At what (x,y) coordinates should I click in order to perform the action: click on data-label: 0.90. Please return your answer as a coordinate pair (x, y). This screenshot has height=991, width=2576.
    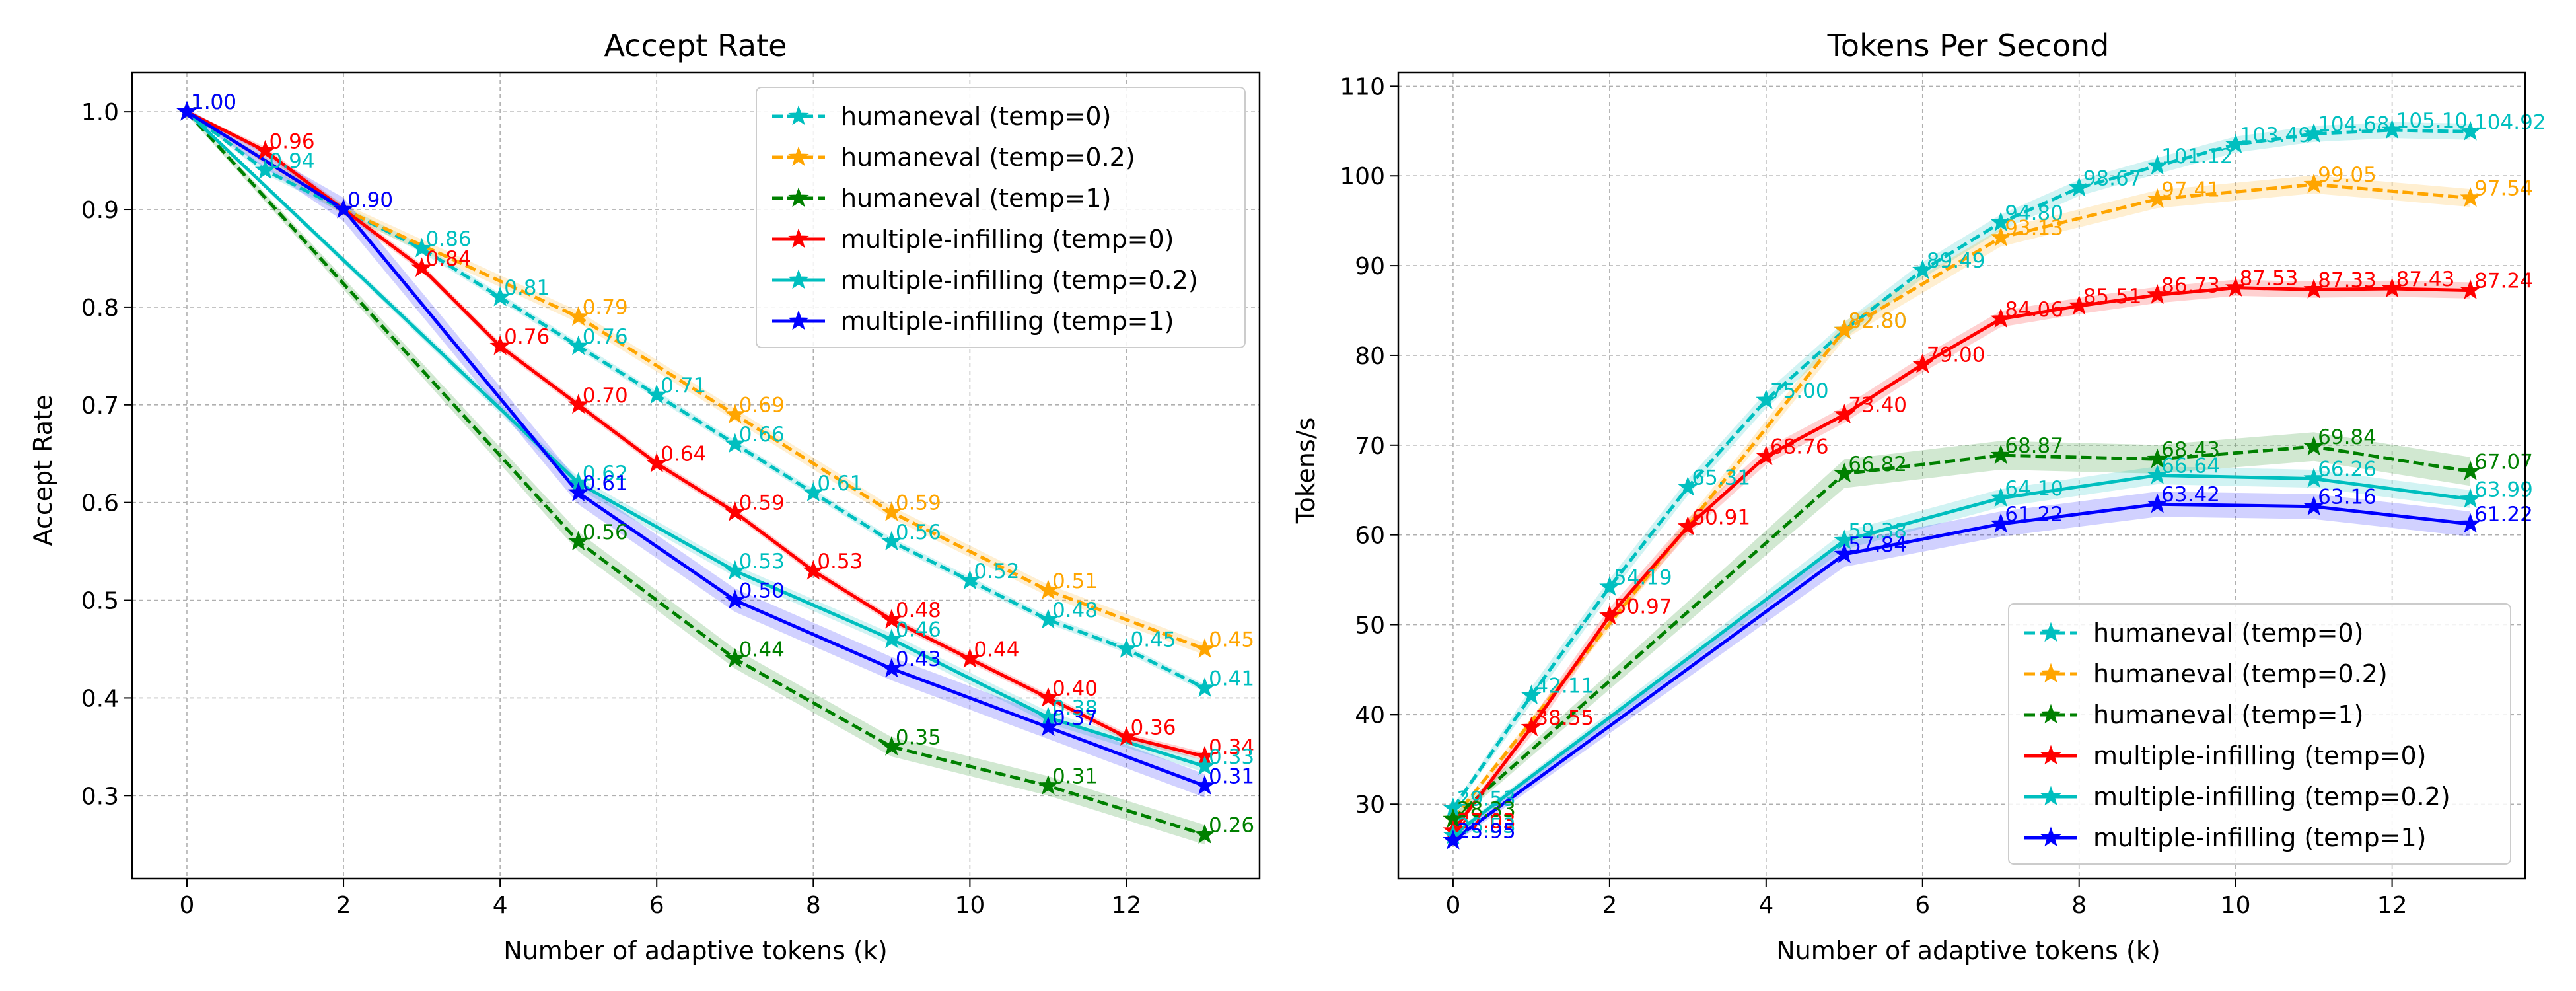
    Looking at the image, I should click on (370, 200).